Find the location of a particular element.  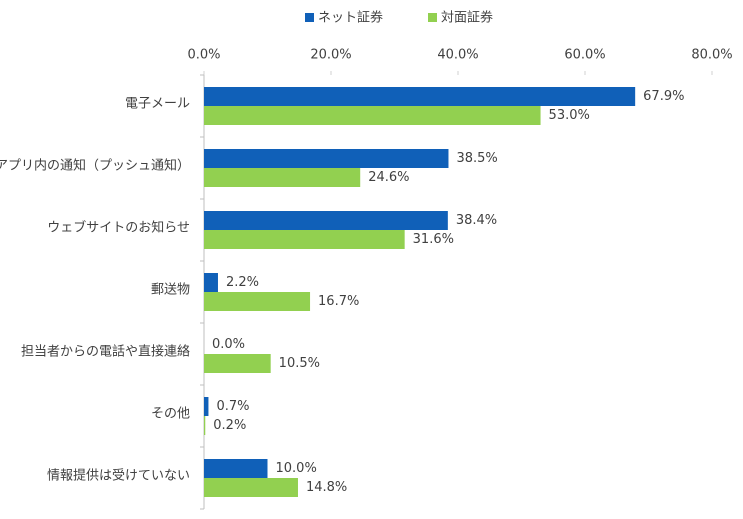

y-tick-label: アプリ内の通知（プッシュ通知） is located at coordinates (95, 166).